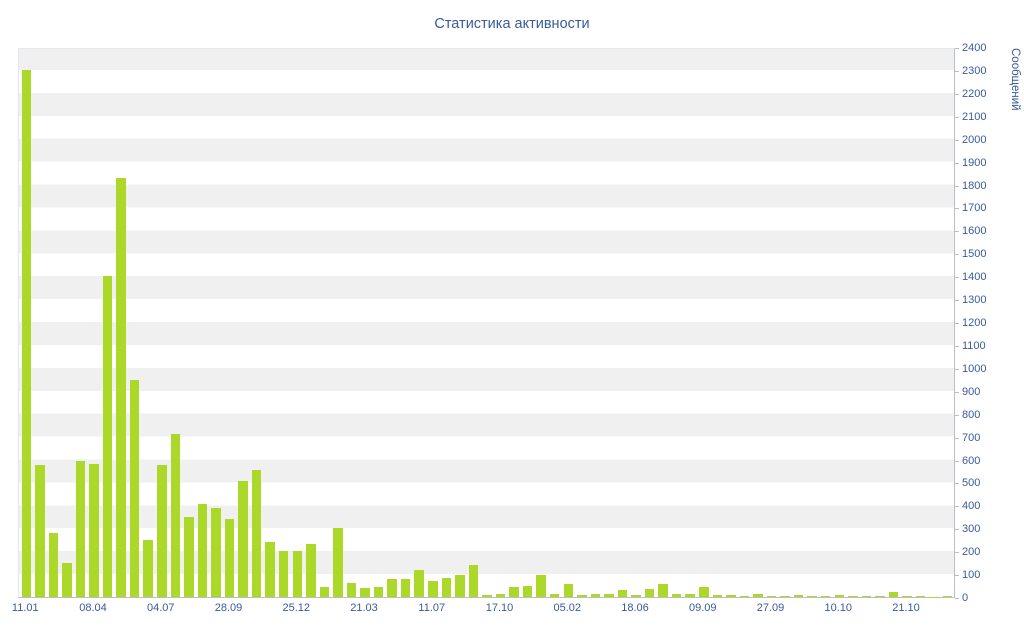 The image size is (1024, 640). What do you see at coordinates (974, 231) in the screenshot?
I see `y-tick-label: 1600` at bounding box center [974, 231].